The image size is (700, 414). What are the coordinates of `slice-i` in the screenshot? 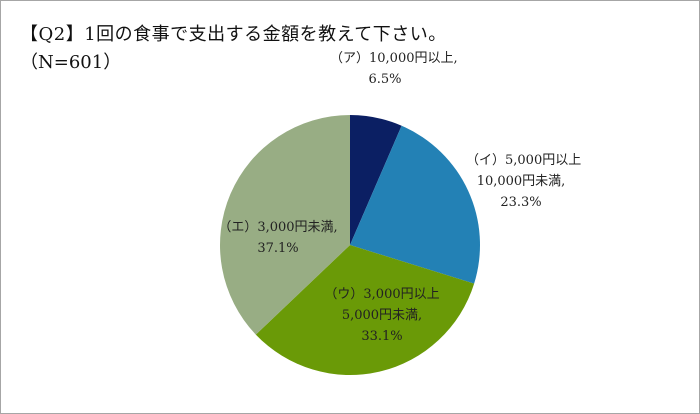 It's located at (415, 204).